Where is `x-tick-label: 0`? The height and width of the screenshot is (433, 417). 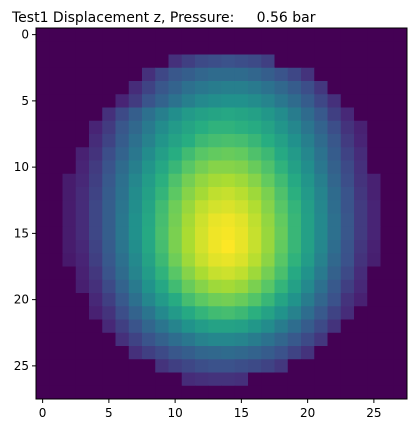
x-tick-label: 0 is located at coordinates (43, 413).